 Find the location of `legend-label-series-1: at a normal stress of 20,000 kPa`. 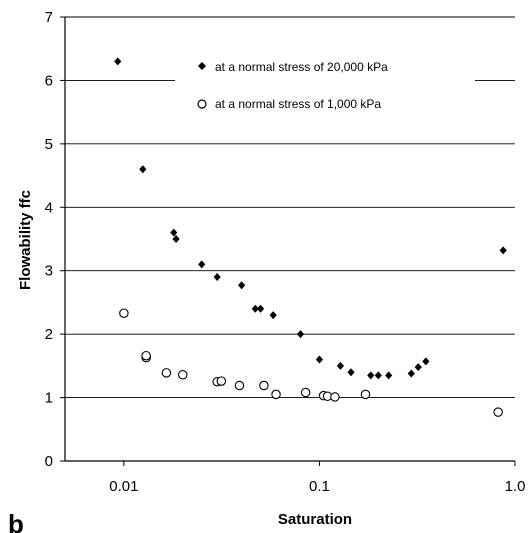

legend-label-series-1: at a normal stress of 20,000 kPa is located at coordinates (301, 67).